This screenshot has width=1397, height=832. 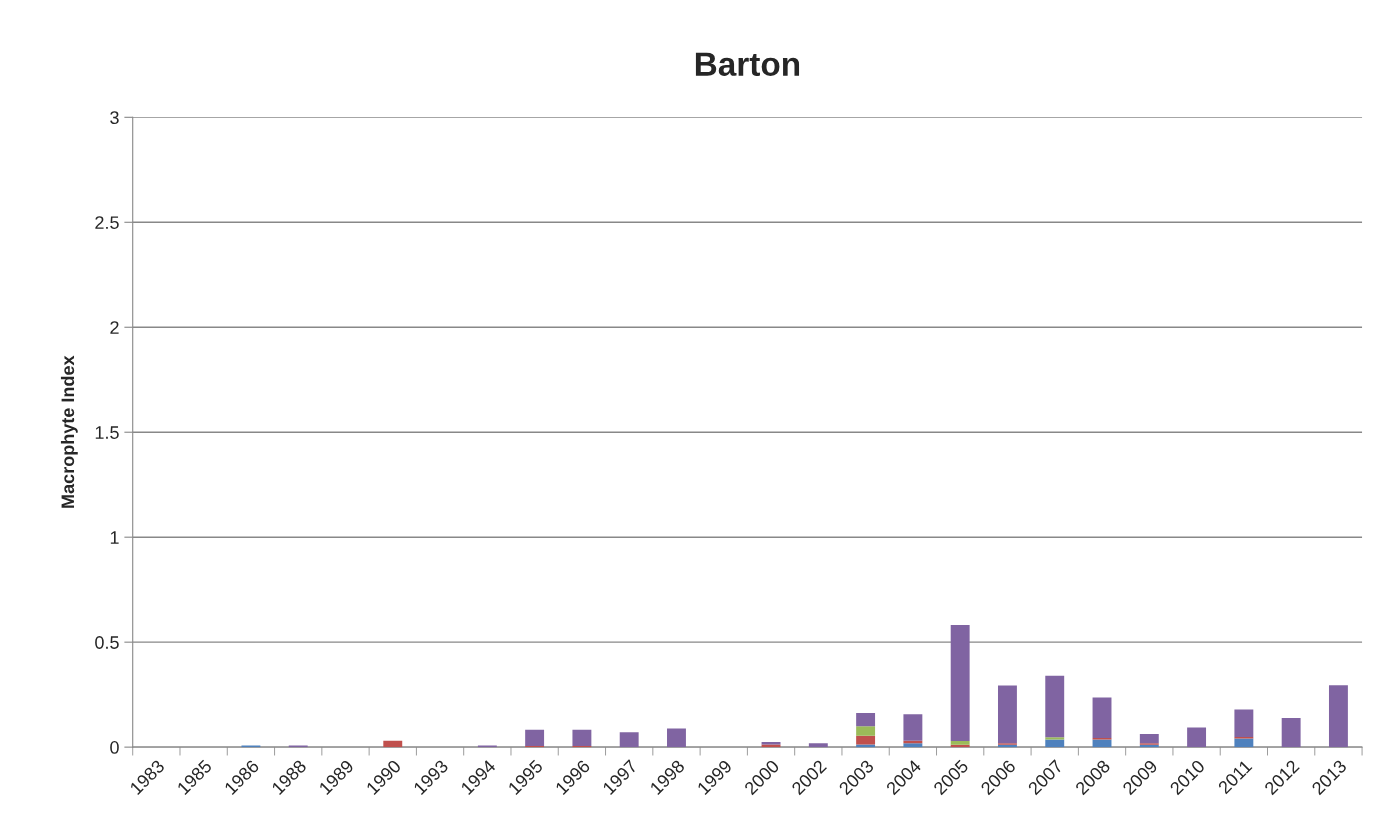 What do you see at coordinates (747, 64) in the screenshot?
I see `chart-title: Barton` at bounding box center [747, 64].